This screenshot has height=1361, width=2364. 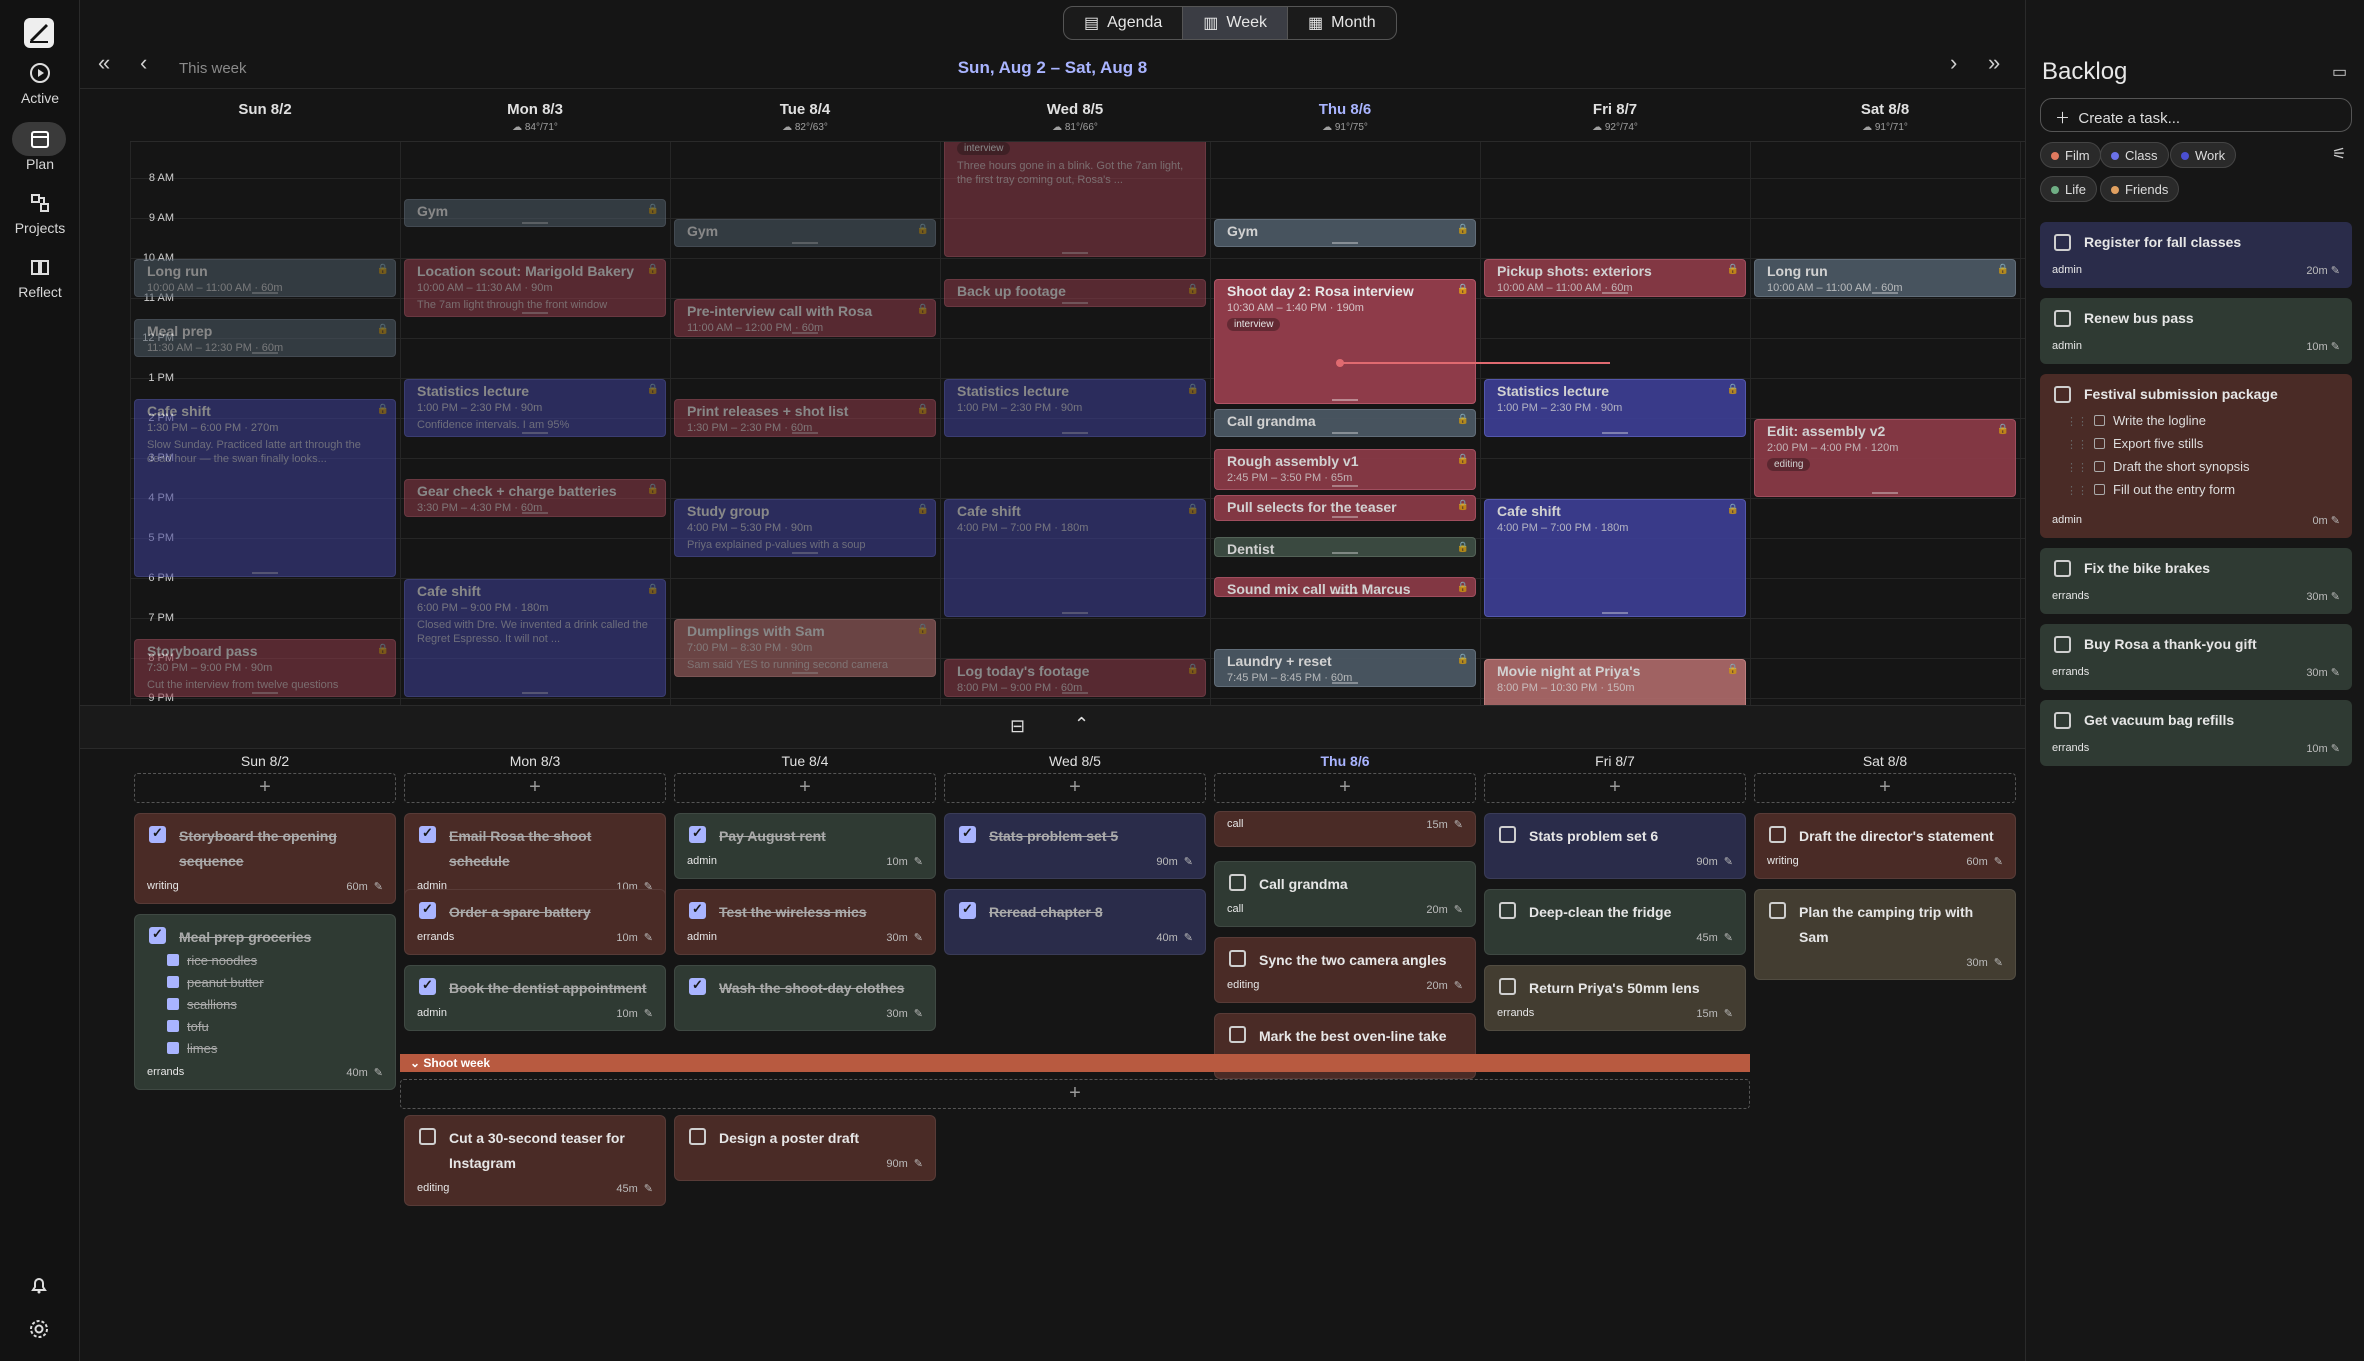 What do you see at coordinates (1345, 970) in the screenshot?
I see `task-card: Sync the two camera angles editing 20m ✎` at bounding box center [1345, 970].